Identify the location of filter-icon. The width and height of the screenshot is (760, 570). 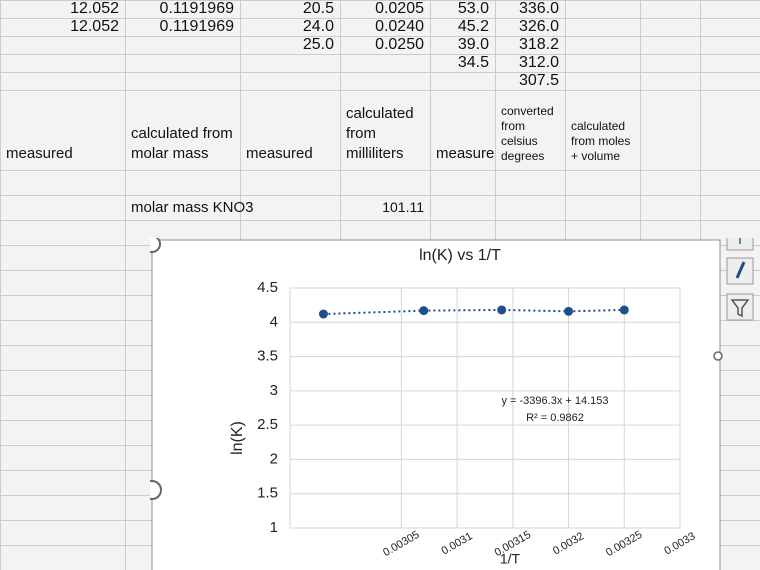
(740, 308).